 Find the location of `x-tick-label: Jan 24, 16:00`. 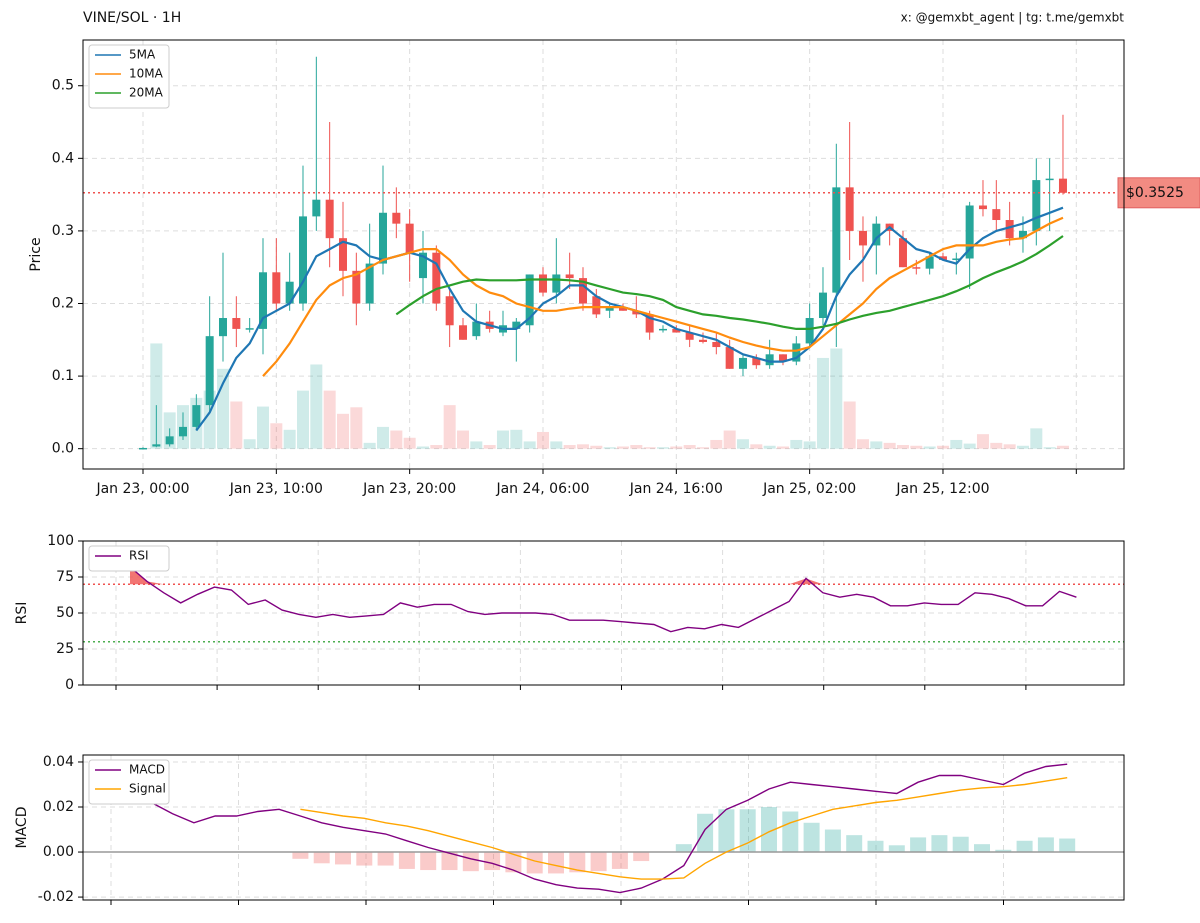

x-tick-label: Jan 24, 16:00 is located at coordinates (676, 489).